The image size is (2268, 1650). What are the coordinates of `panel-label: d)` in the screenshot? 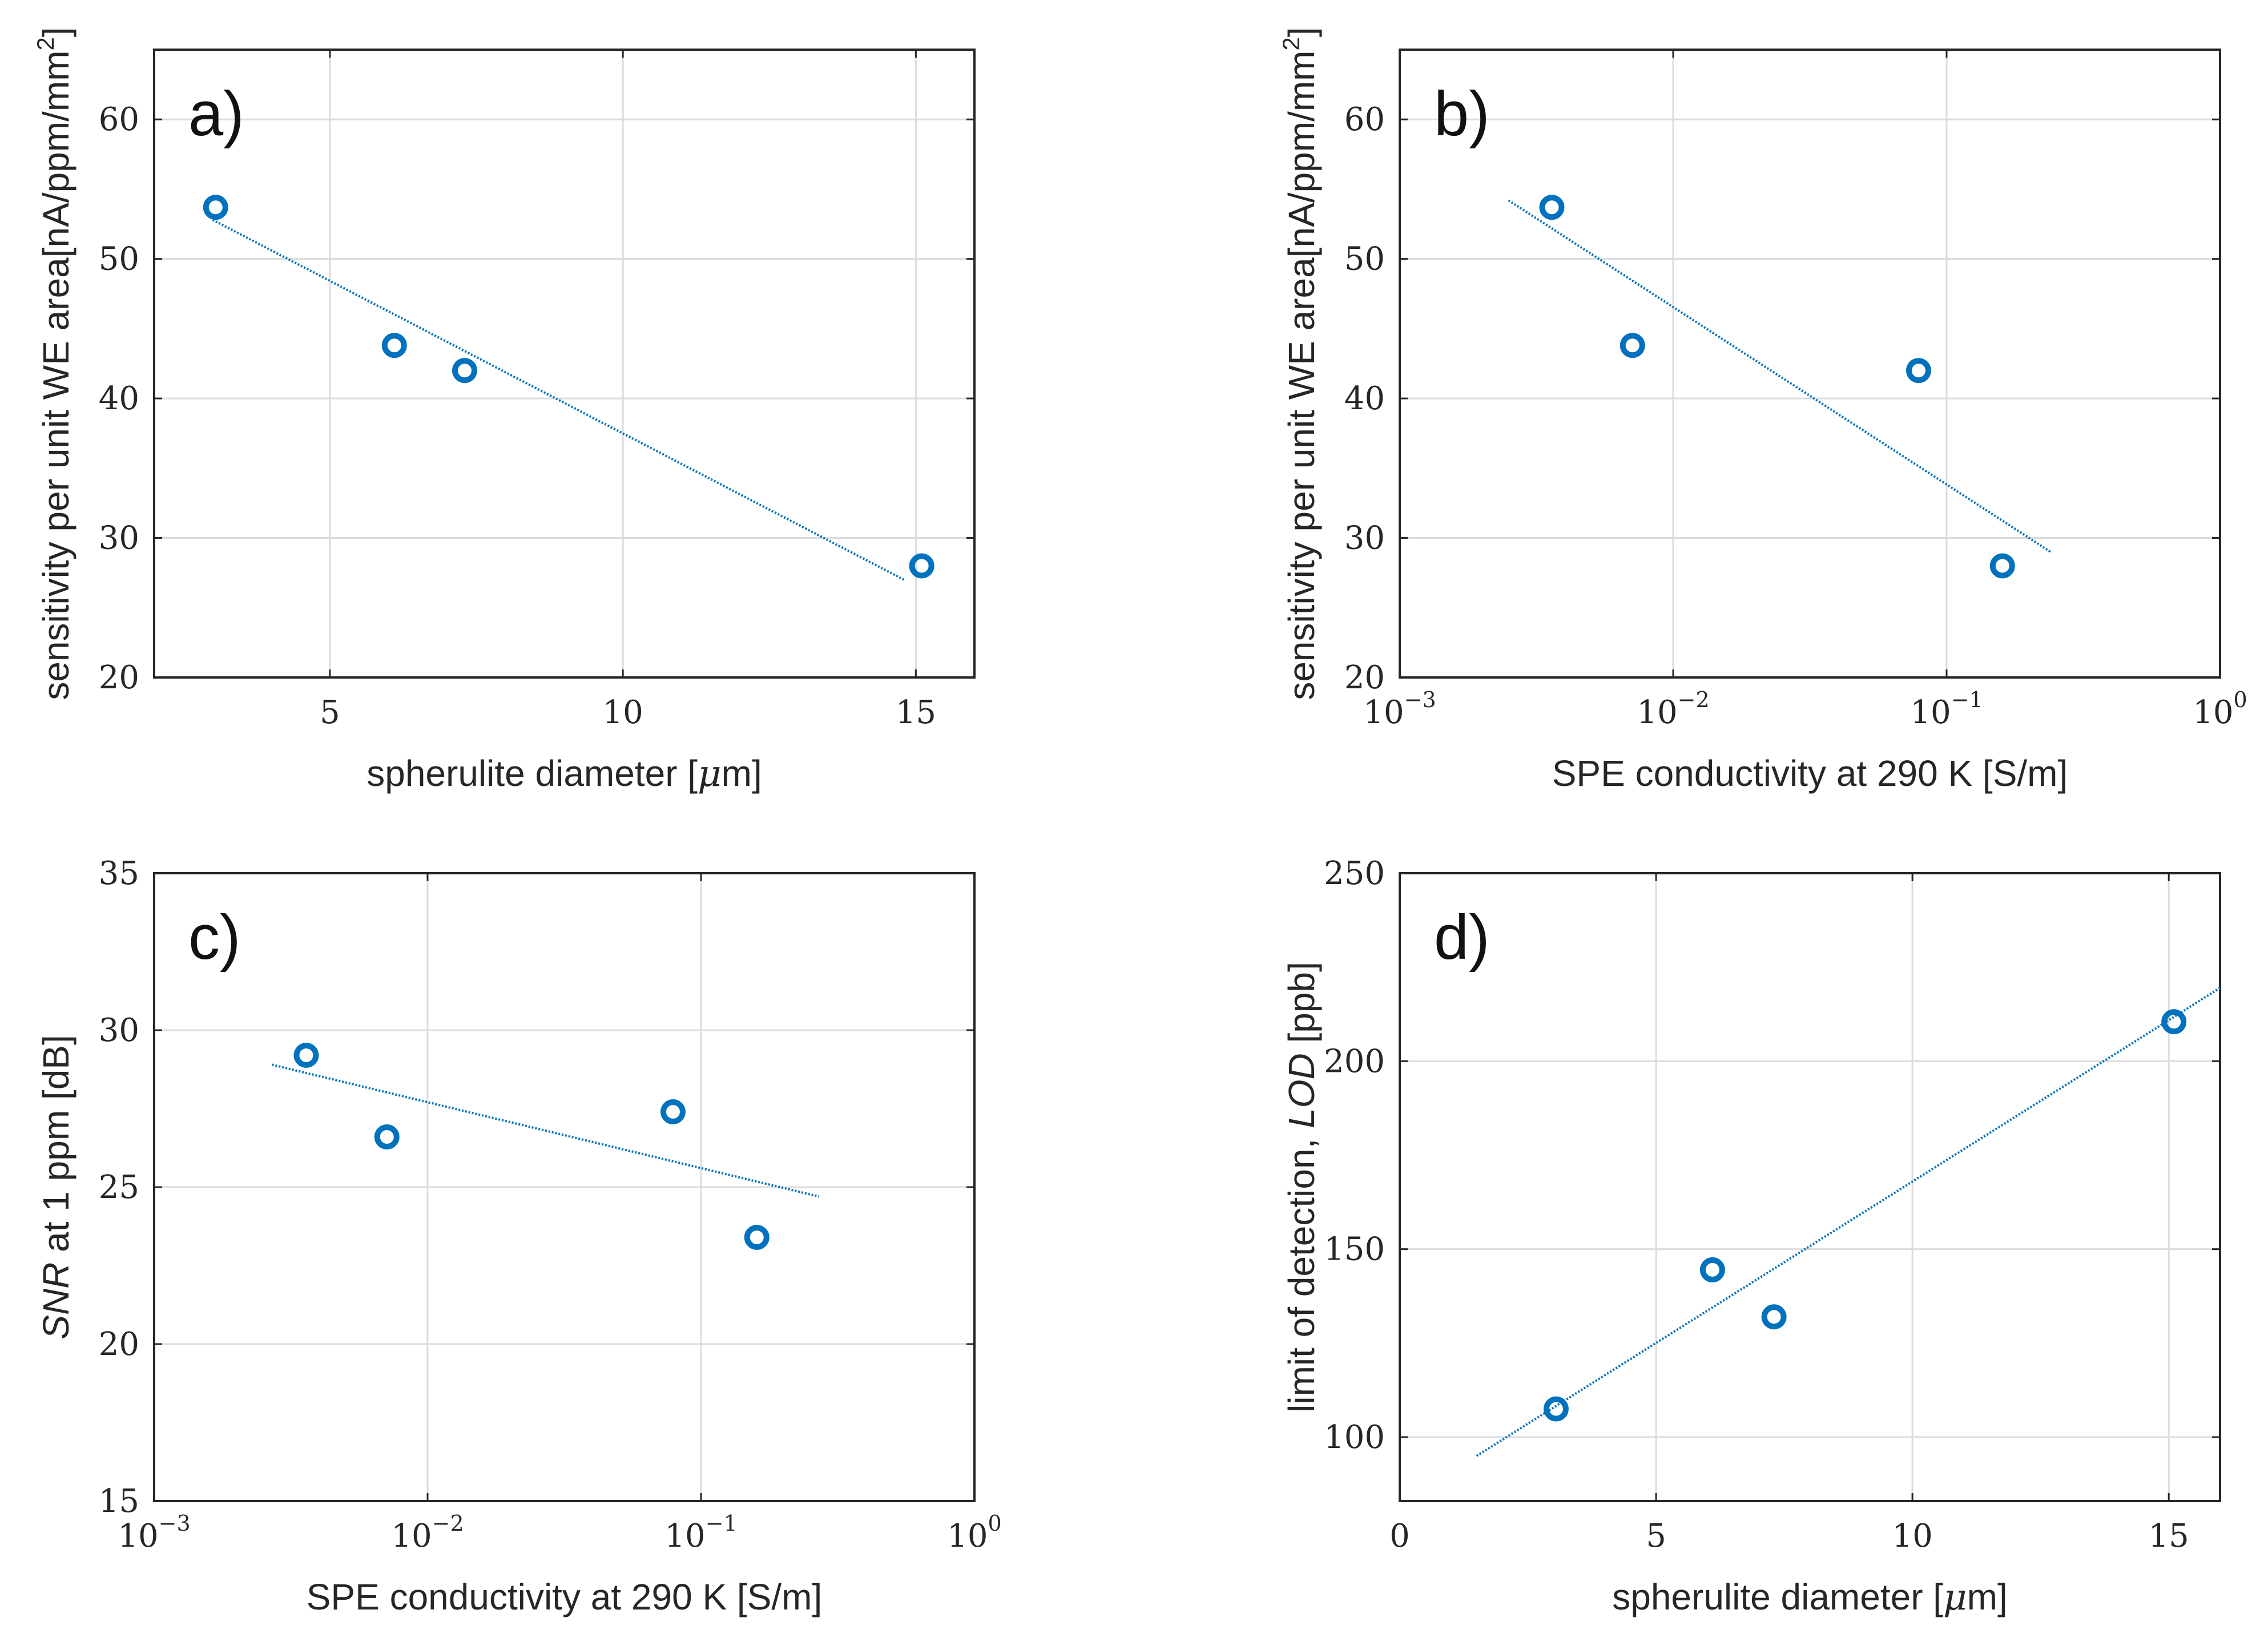 It's located at (1462, 937).